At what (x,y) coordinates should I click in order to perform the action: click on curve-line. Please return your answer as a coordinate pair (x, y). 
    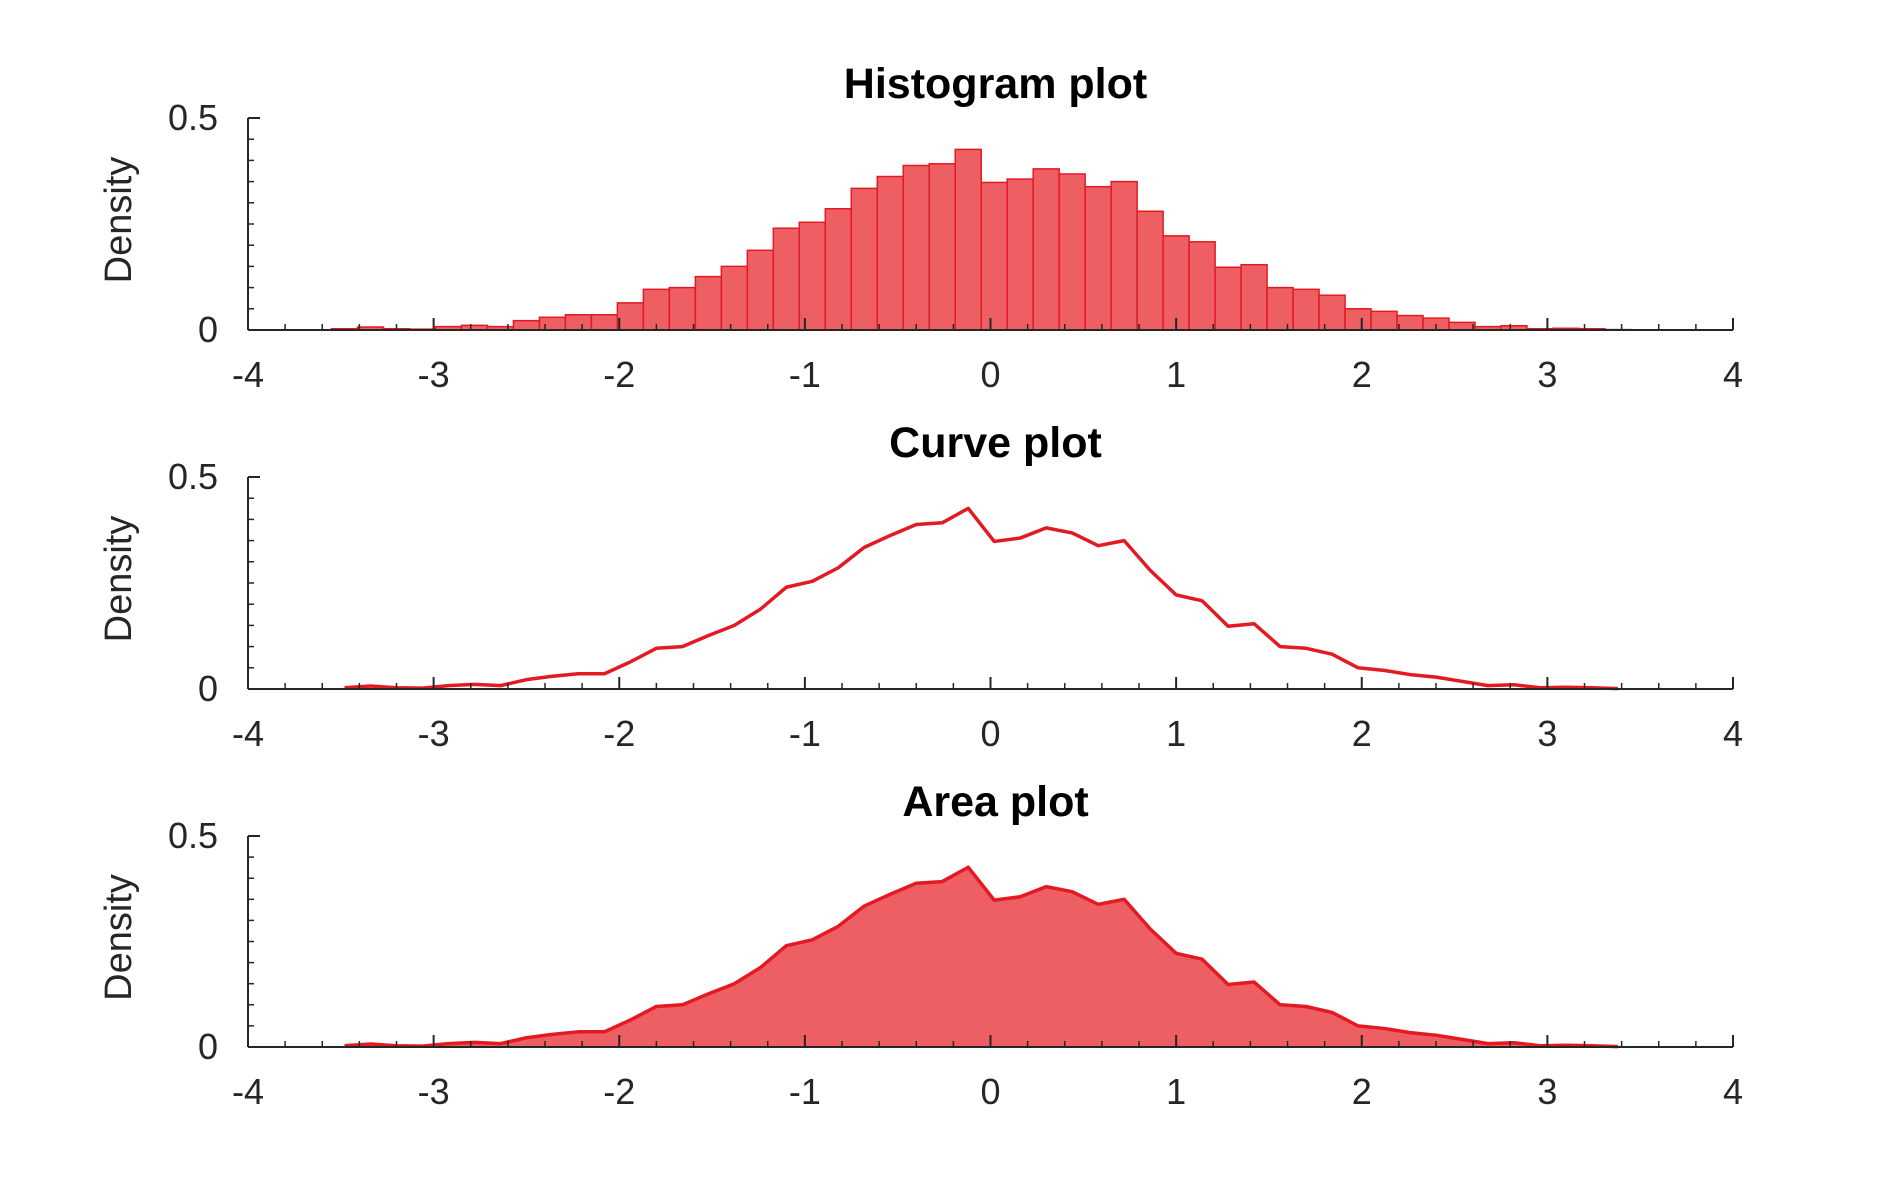
    Looking at the image, I should click on (981, 598).